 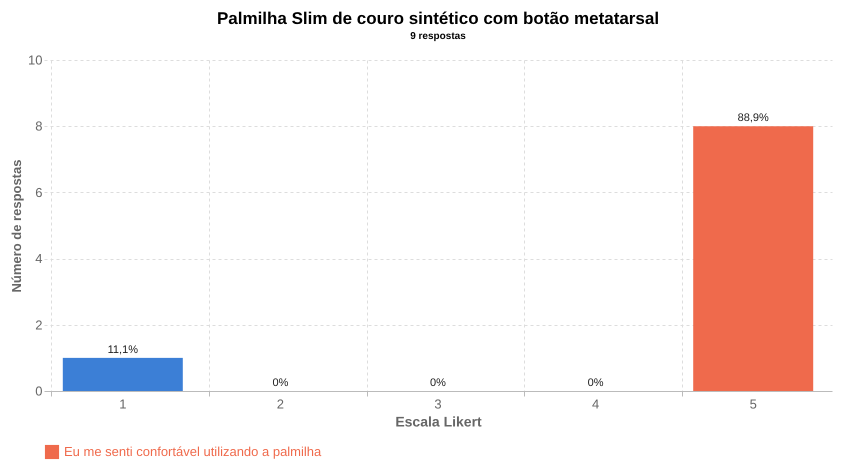 What do you see at coordinates (193, 451) in the screenshot?
I see `legend-label: Eu me senti confortável utilizando a palmilha` at bounding box center [193, 451].